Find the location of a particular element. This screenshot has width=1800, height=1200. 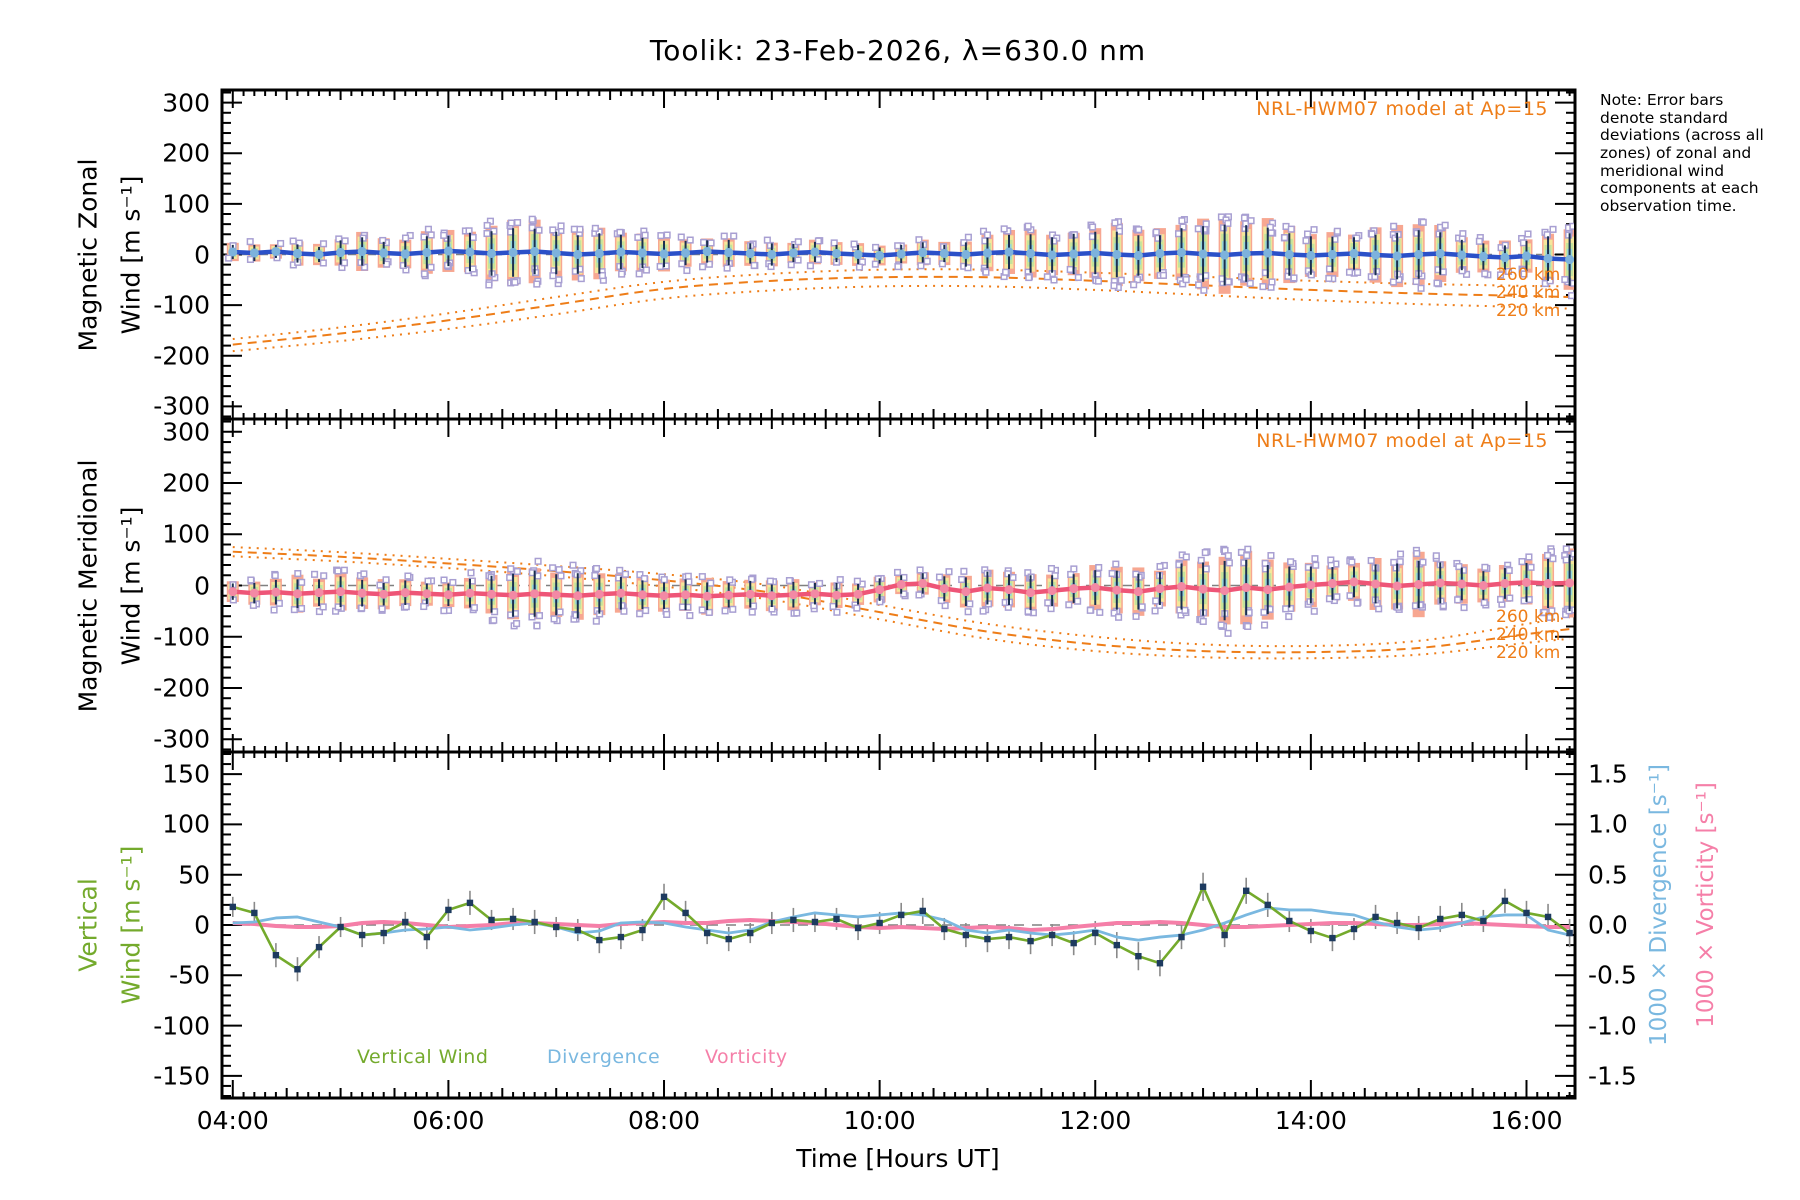

x-tick-label: 10:00 is located at coordinates (879, 1120).